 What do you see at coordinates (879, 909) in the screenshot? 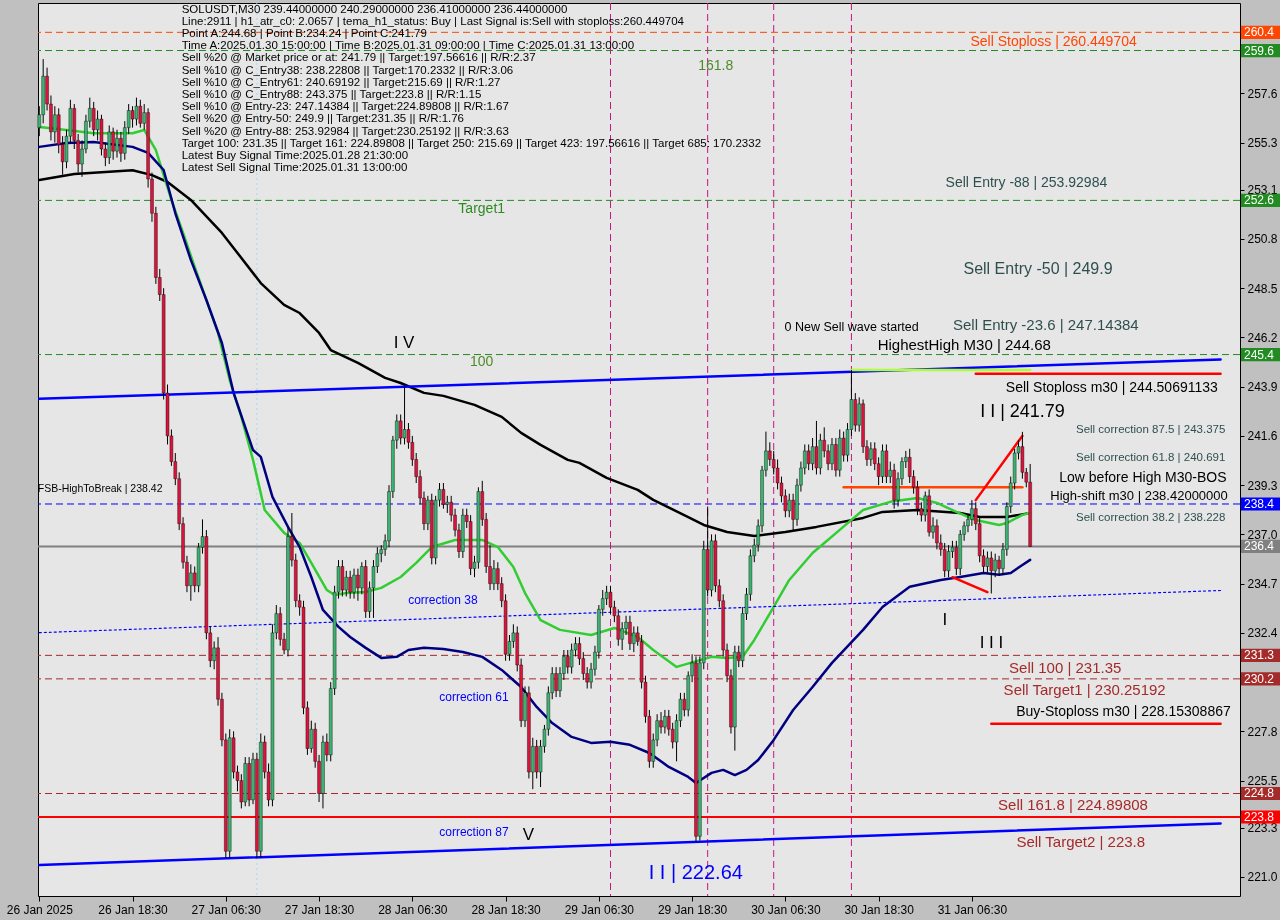
I see `x-tick-label: 30 Jan 18:30` at bounding box center [879, 909].